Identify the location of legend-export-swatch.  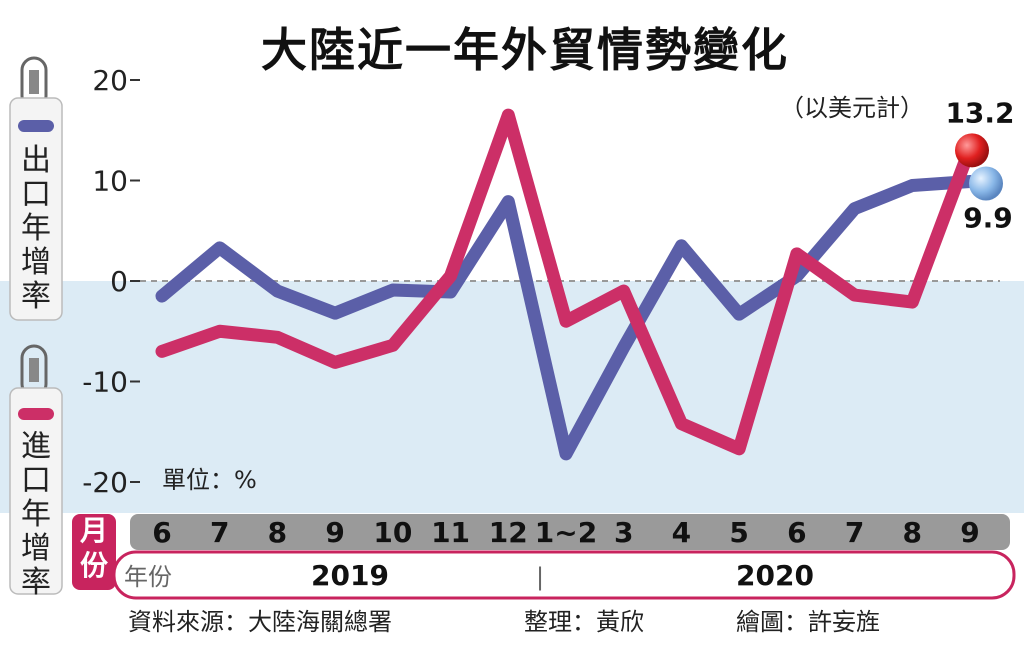
(36, 126).